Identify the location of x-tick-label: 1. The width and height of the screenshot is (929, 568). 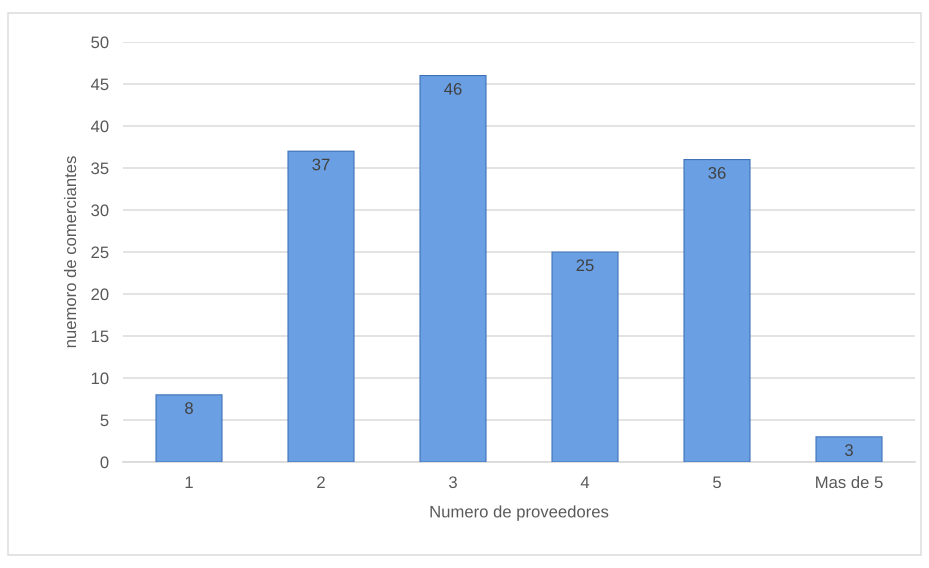
(189, 482).